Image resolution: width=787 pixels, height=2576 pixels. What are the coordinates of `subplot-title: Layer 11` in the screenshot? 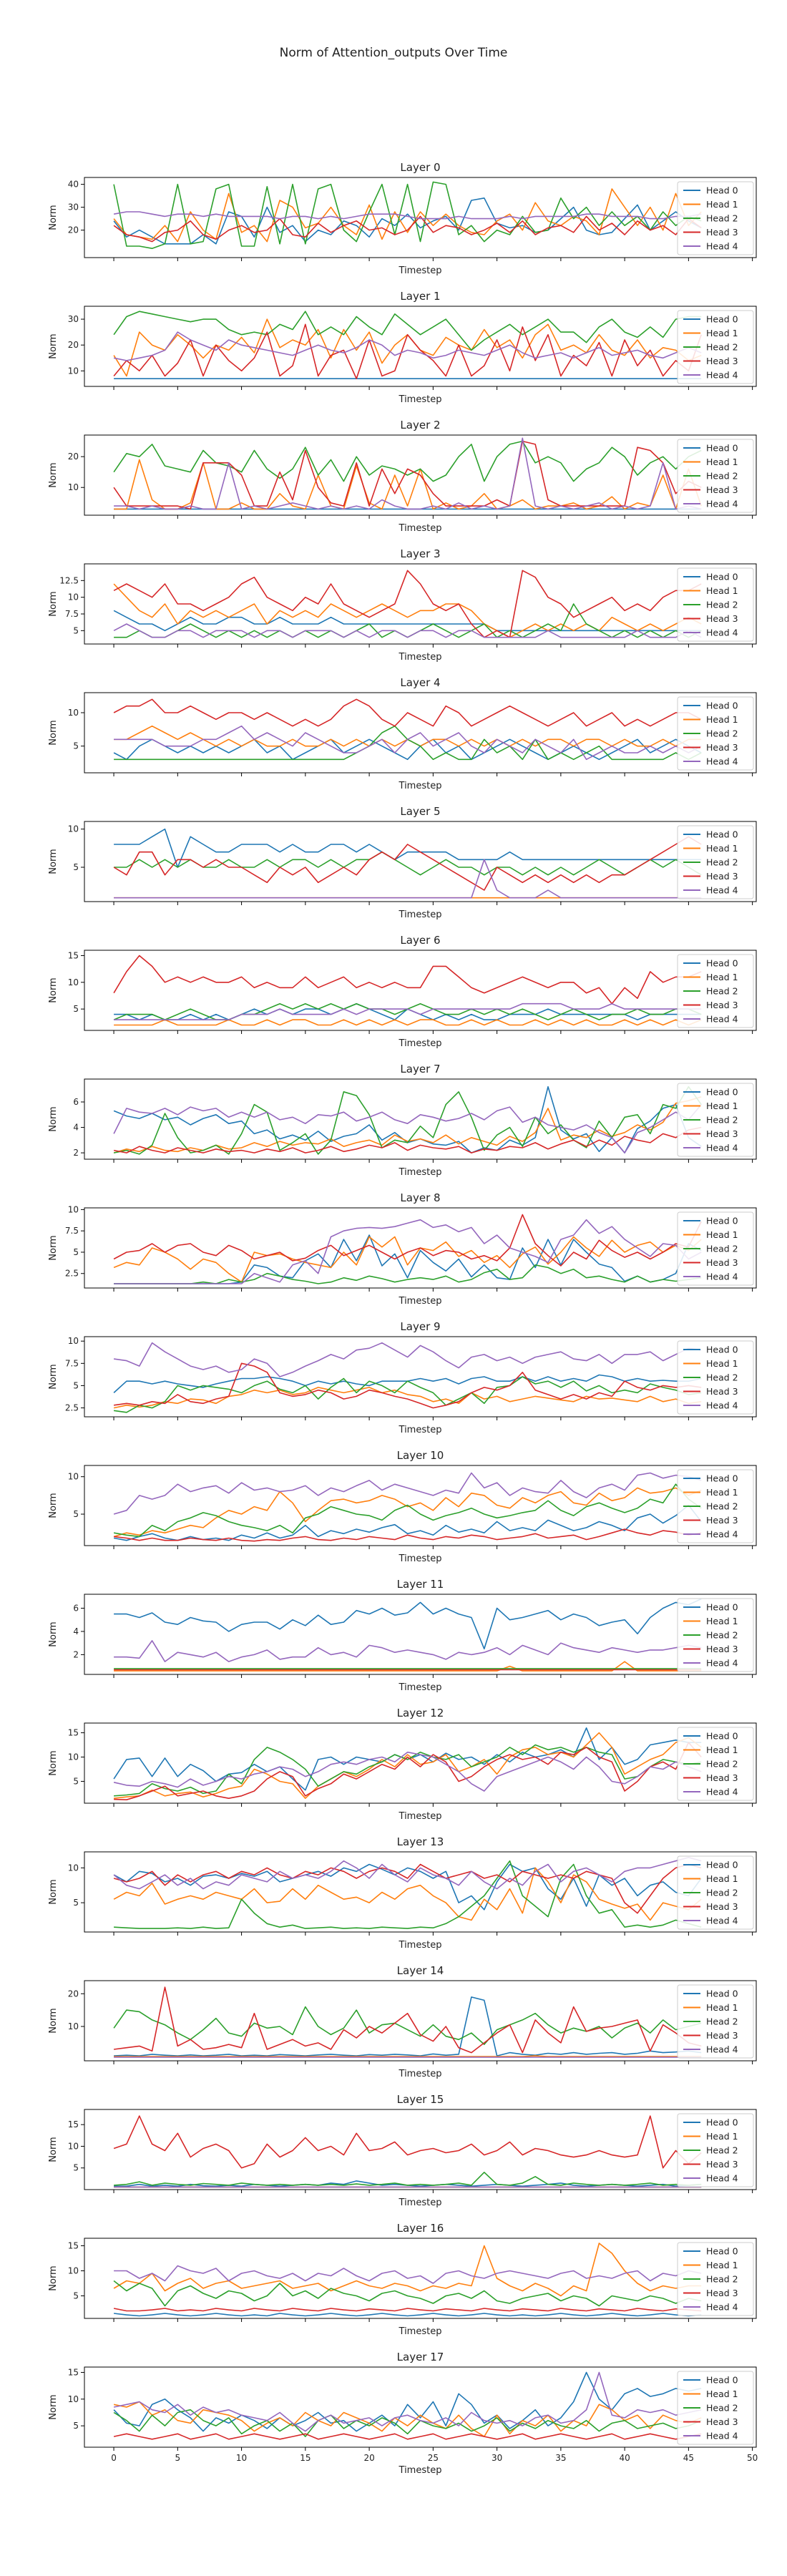 It's located at (420, 1584).